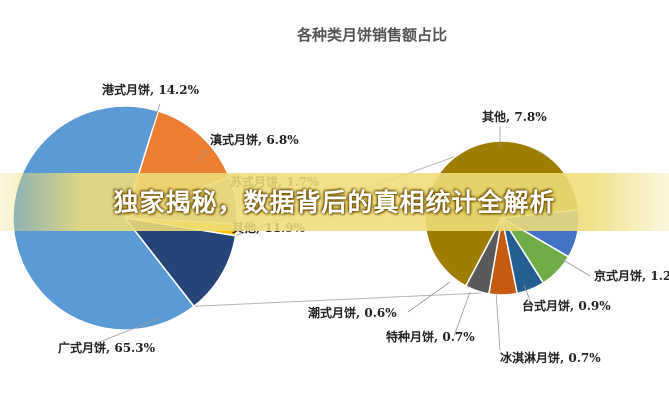  Describe the element at coordinates (151, 89) in the screenshot. I see `main-label-2: 港式月饼, 14.2%` at that location.